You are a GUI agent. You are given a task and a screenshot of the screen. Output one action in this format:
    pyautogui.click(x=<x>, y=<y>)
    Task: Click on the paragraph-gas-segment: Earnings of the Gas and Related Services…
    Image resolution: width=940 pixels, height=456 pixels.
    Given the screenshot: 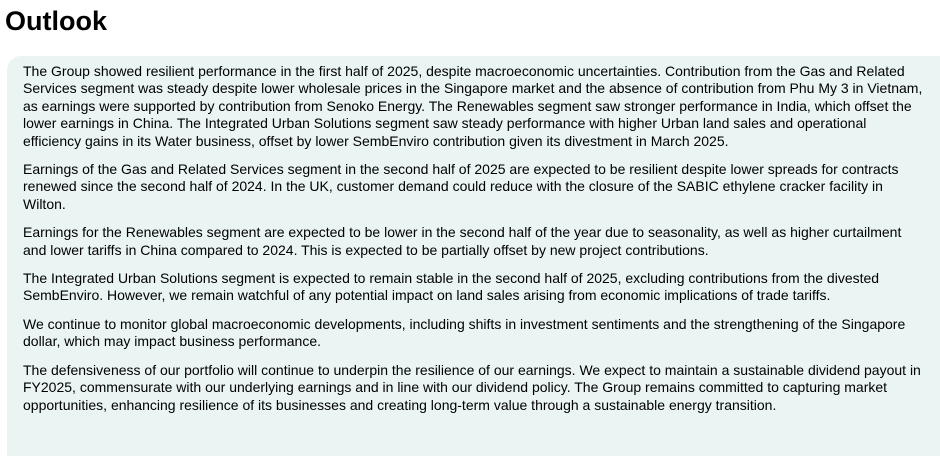 What is the action you would take?
    pyautogui.click(x=461, y=186)
    